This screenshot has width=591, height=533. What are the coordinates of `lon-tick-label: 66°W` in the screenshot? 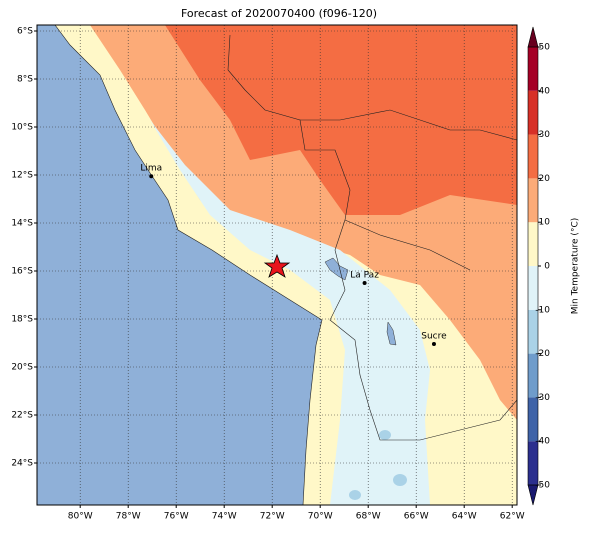 It's located at (416, 517).